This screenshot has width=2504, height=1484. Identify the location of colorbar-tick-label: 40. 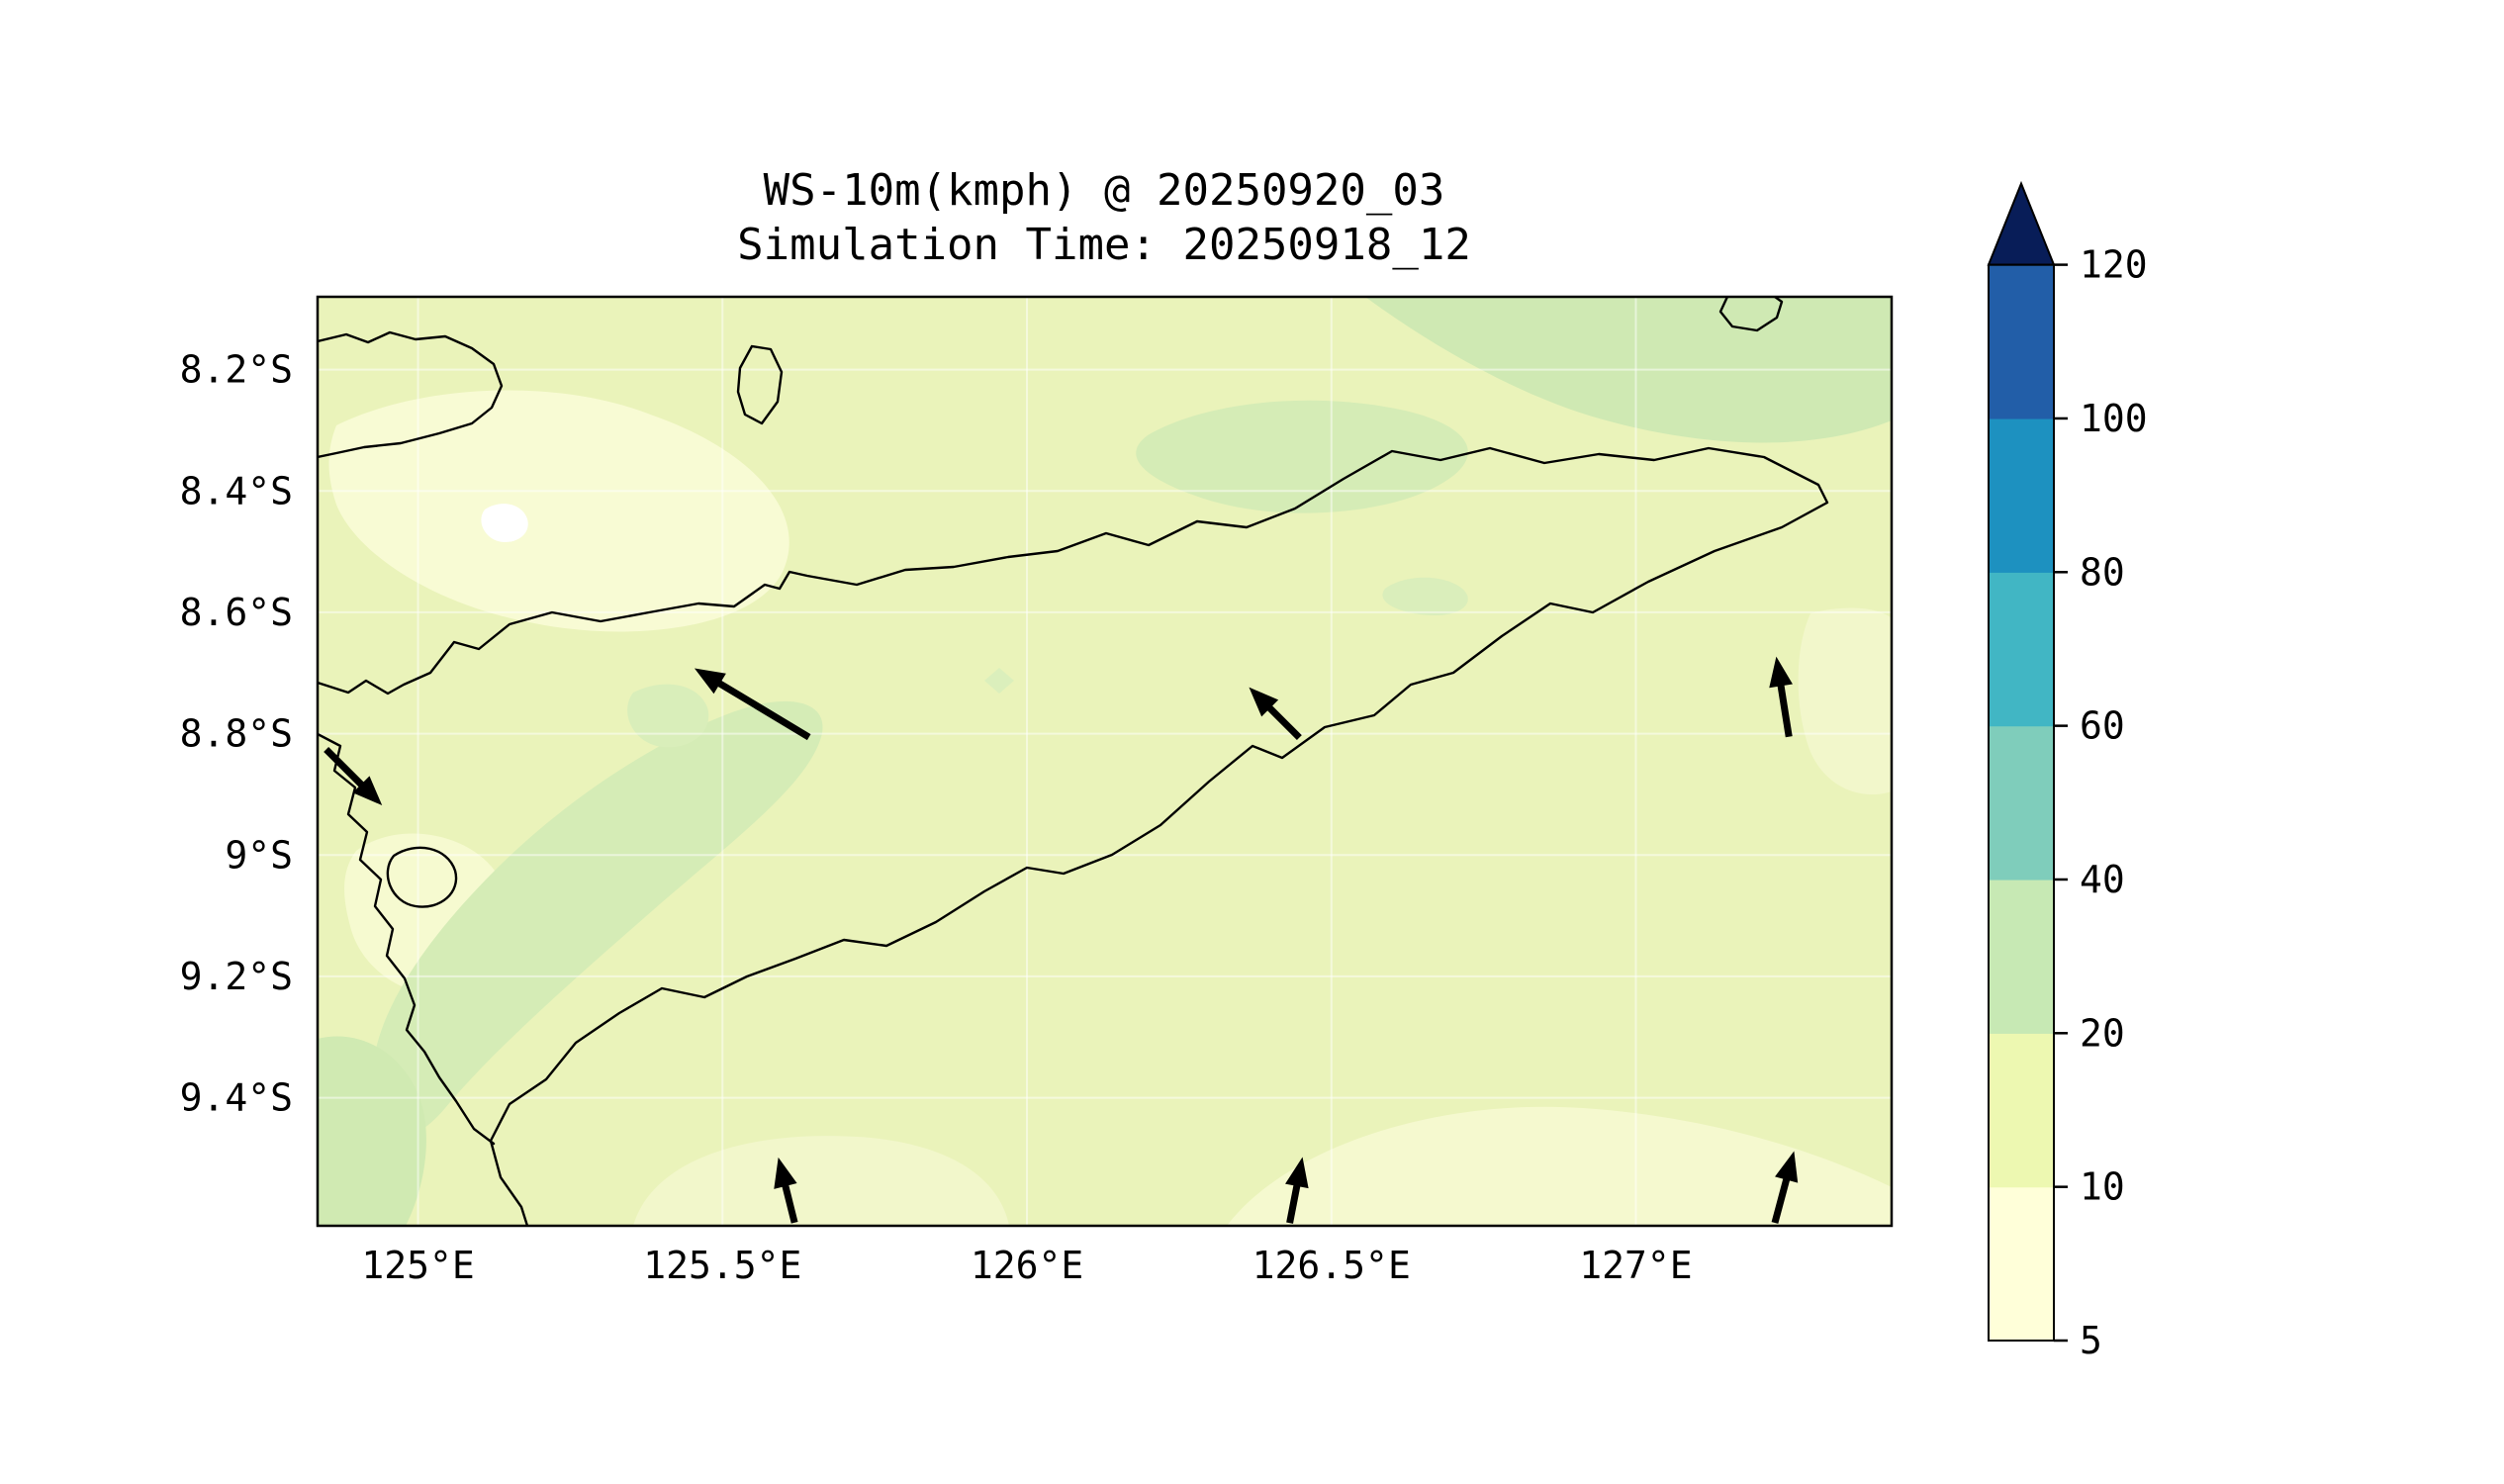
(2102, 879).